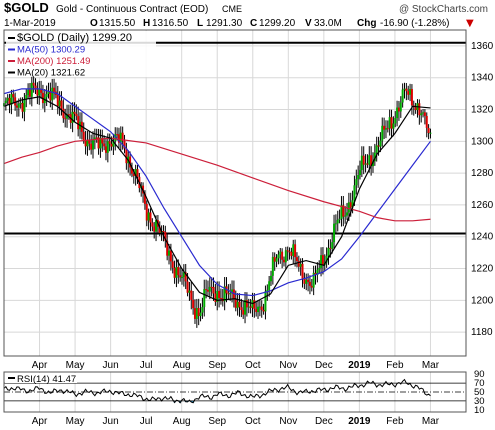 Image resolution: width=495 pixels, height=430 pixels. Describe the element at coordinates (40, 421) in the screenshot. I see `x-tick-label: Apr` at that location.